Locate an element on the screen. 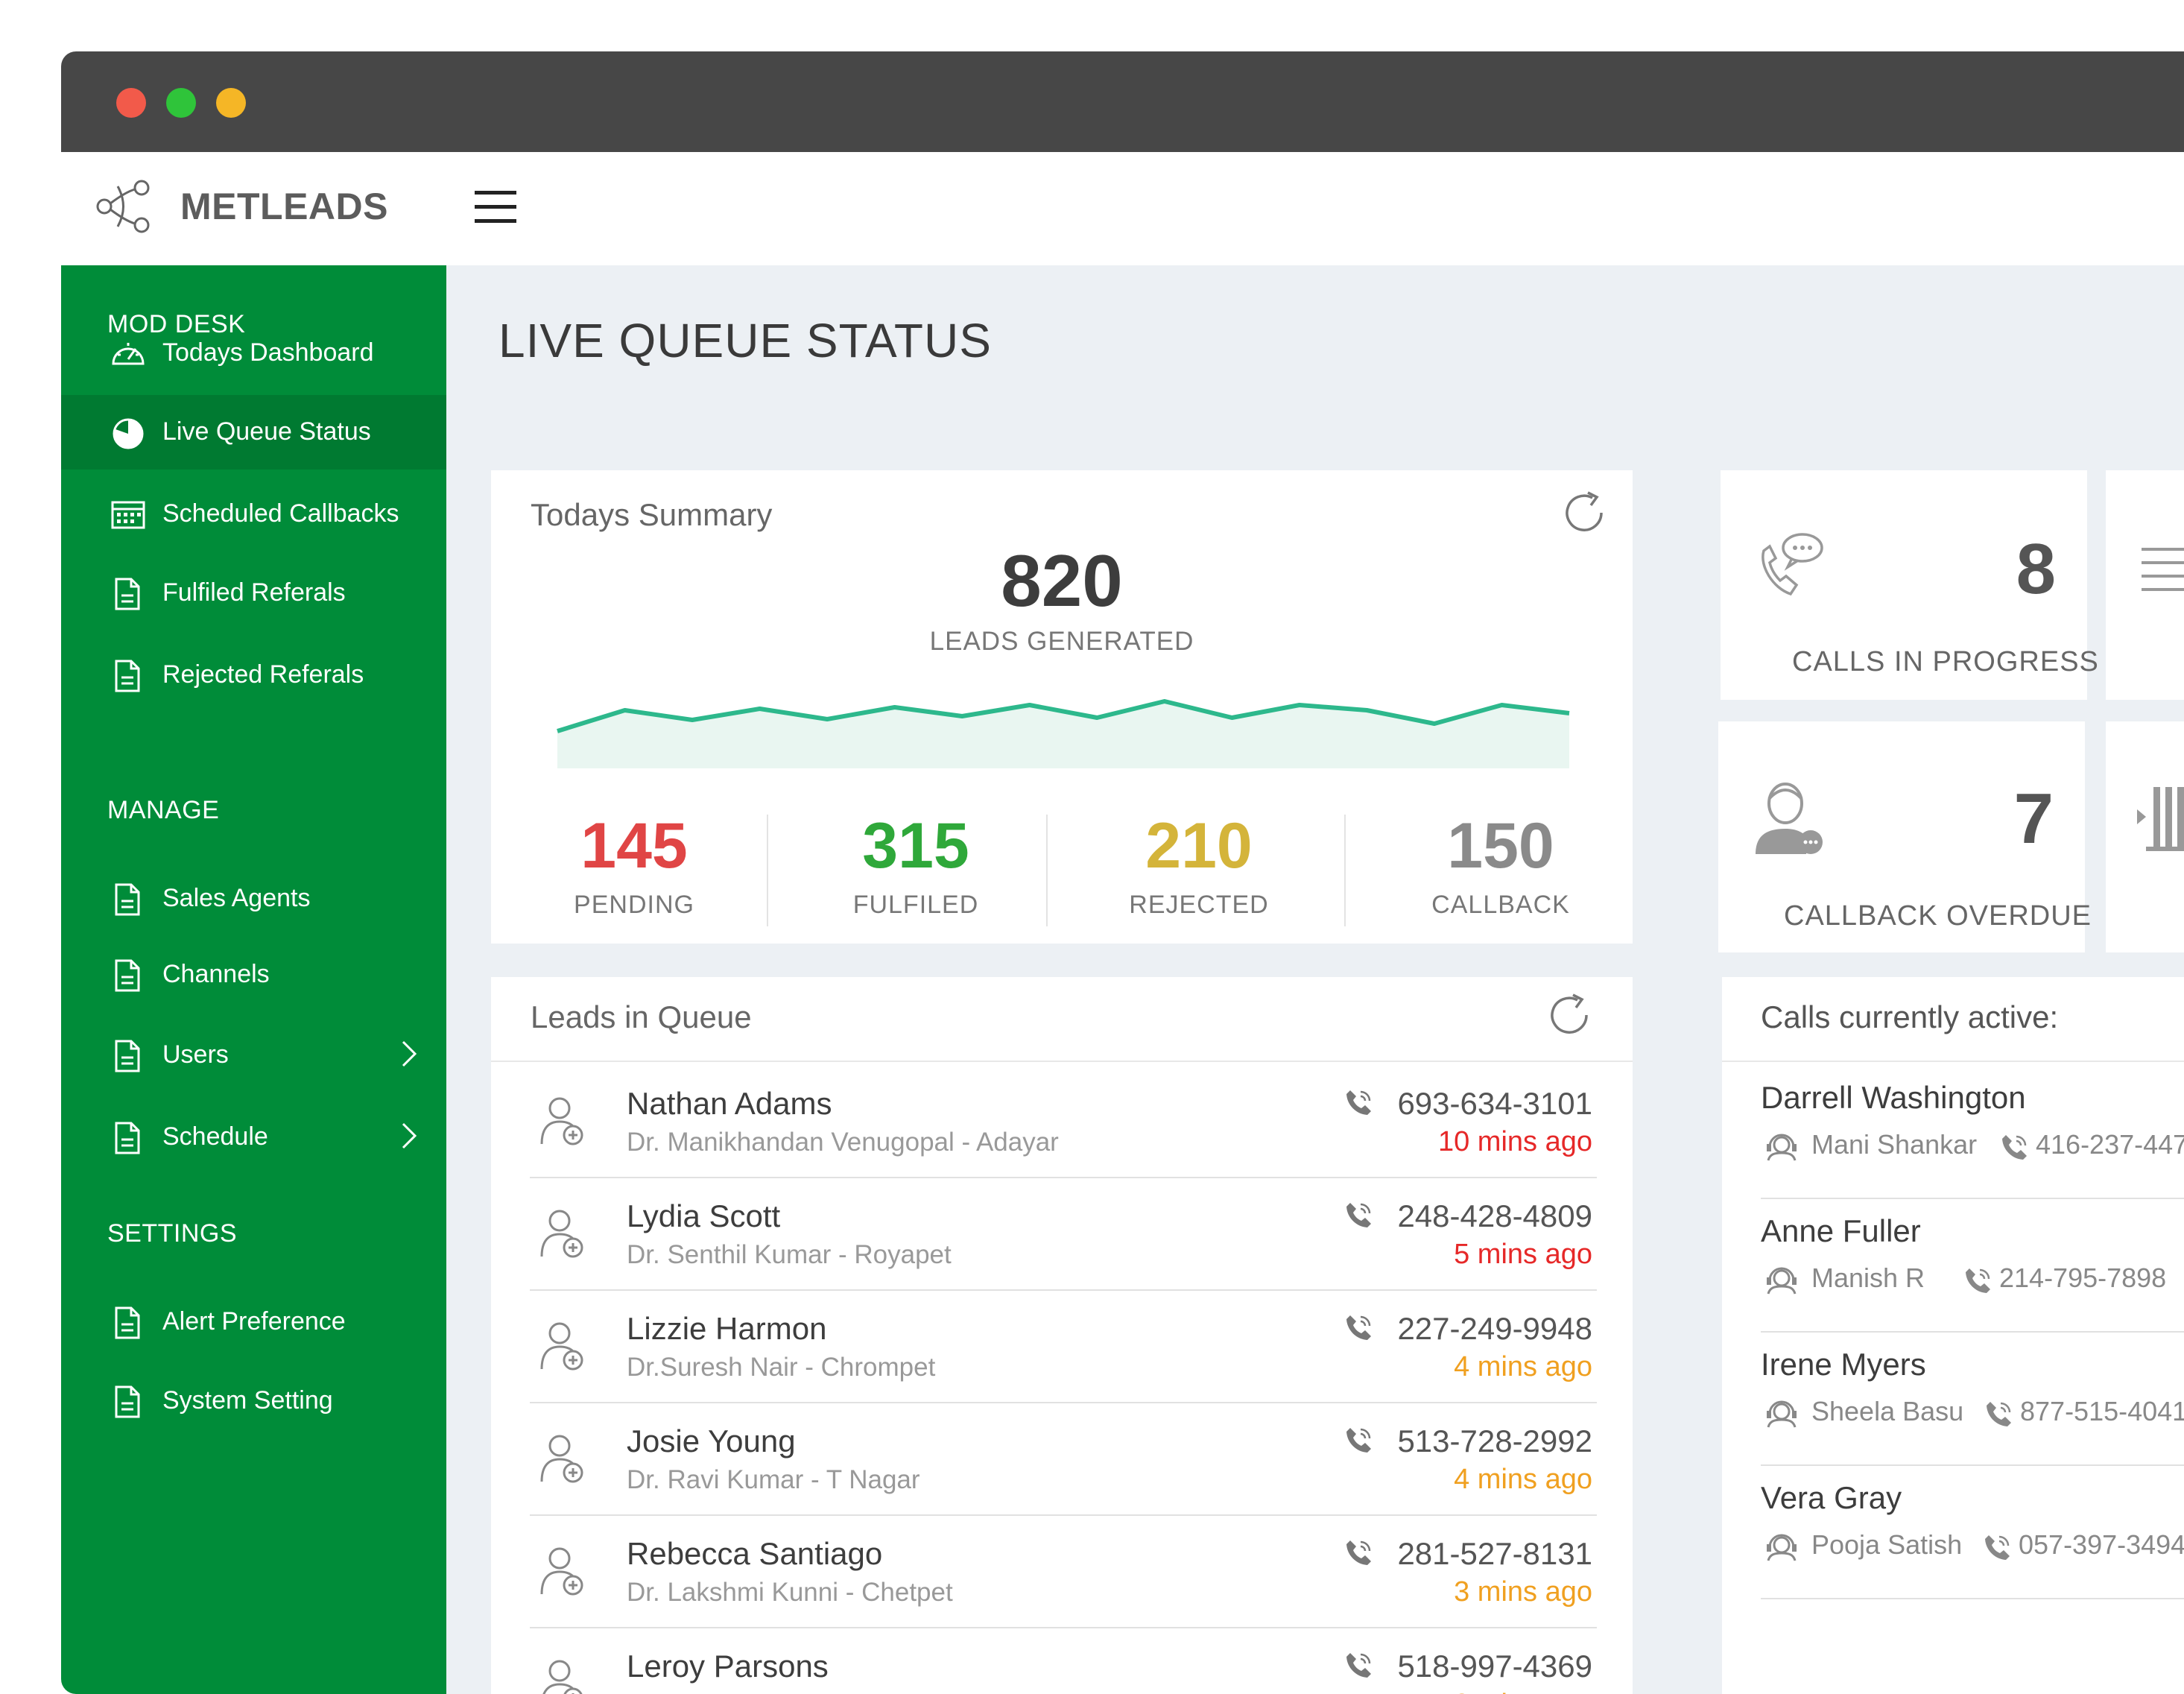 This screenshot has height=1694, width=2184. lead-source: Dr. Ravi Kumar - T Nagar is located at coordinates (773, 1479).